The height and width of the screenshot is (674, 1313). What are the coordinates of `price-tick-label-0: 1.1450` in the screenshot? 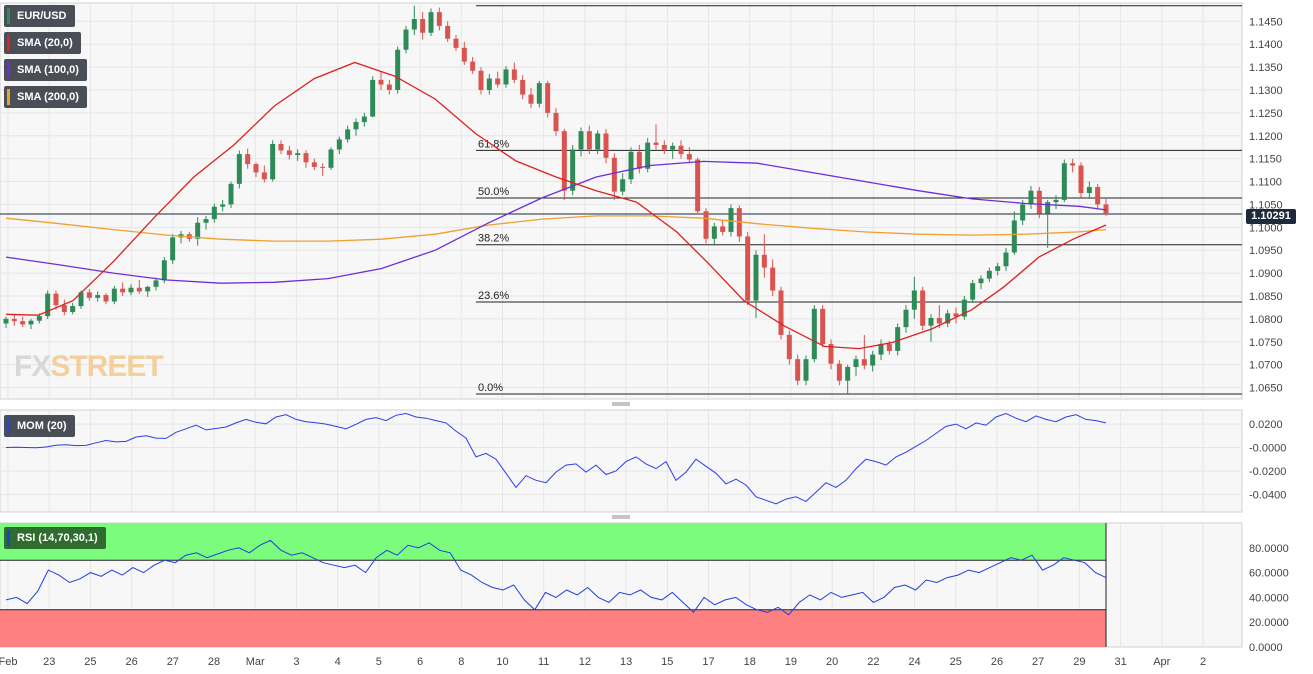 It's located at (1266, 22).